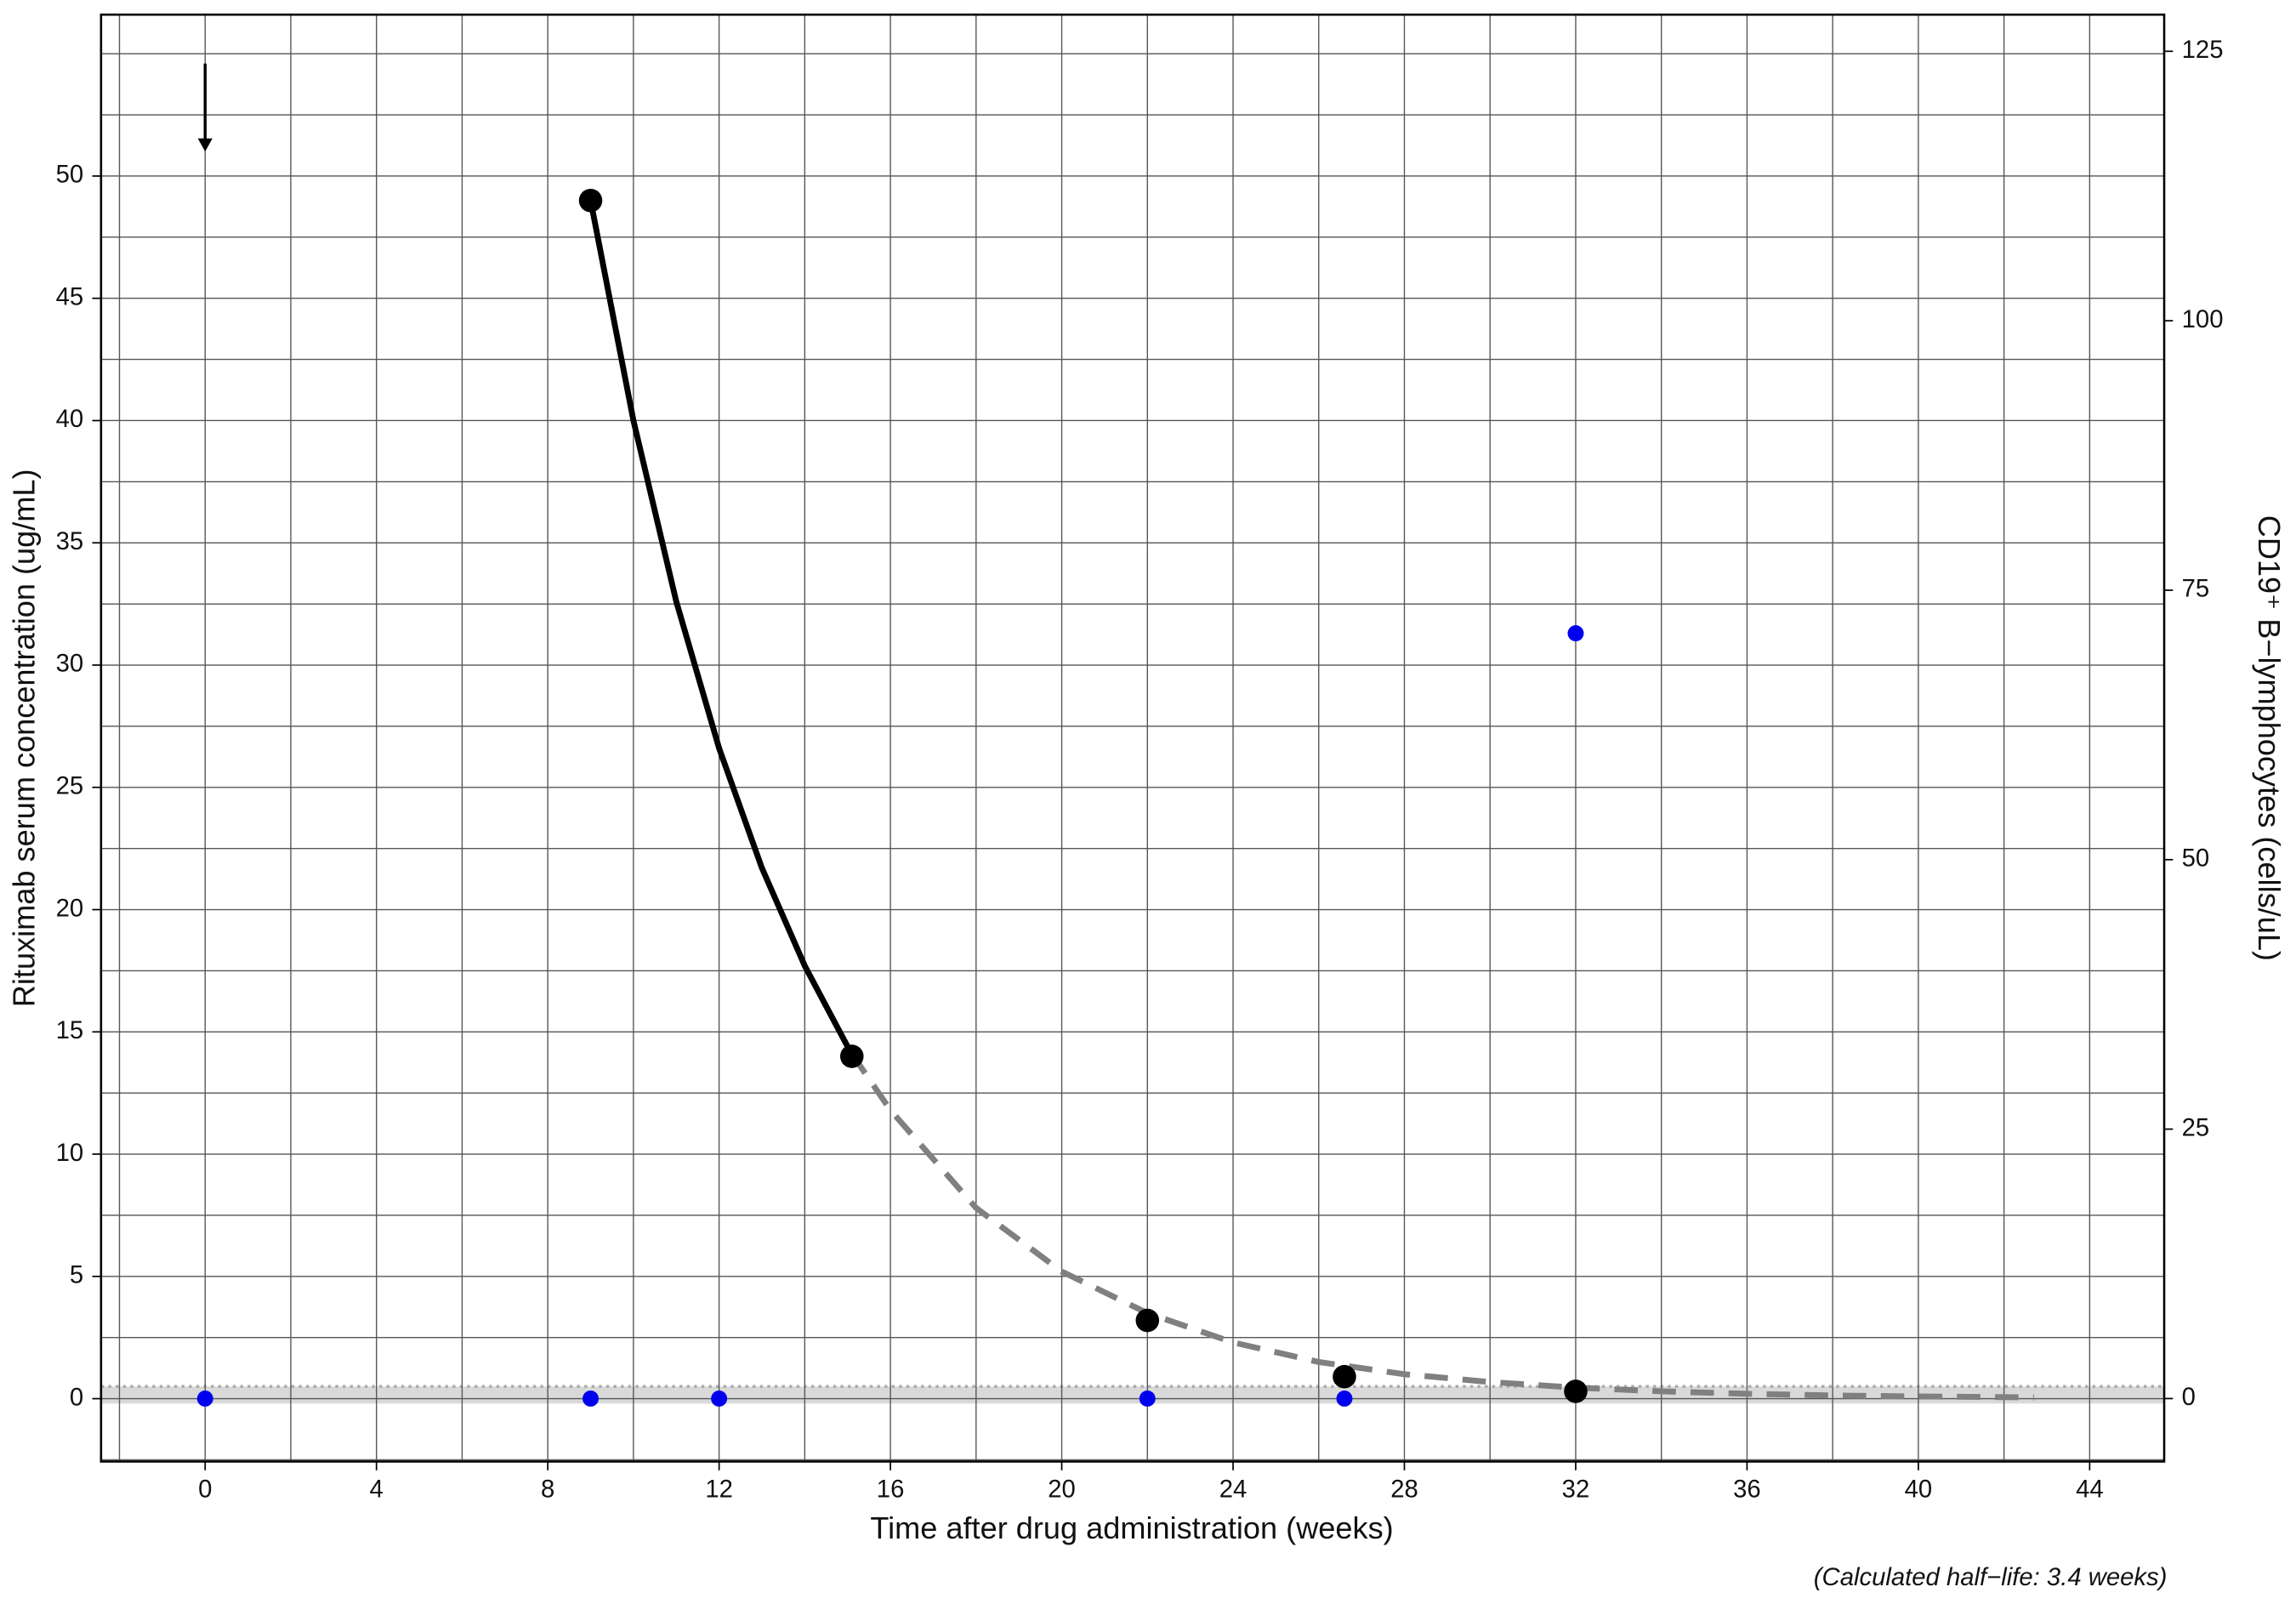  I want to click on shaded-band, so click(1132, 1395).